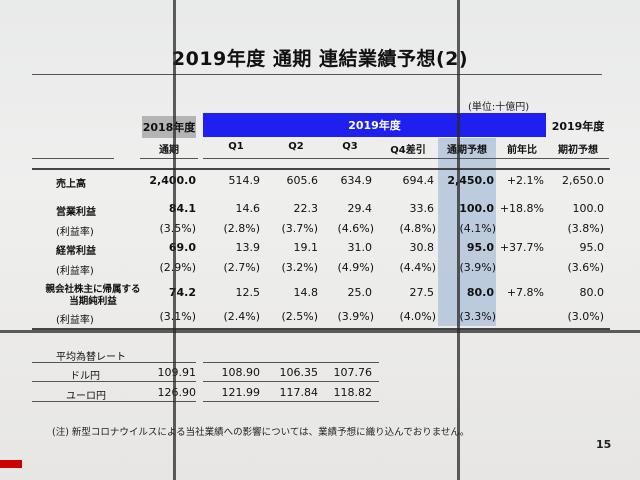 This screenshot has width=640, height=480. I want to click on logo-fragment, so click(11, 464).